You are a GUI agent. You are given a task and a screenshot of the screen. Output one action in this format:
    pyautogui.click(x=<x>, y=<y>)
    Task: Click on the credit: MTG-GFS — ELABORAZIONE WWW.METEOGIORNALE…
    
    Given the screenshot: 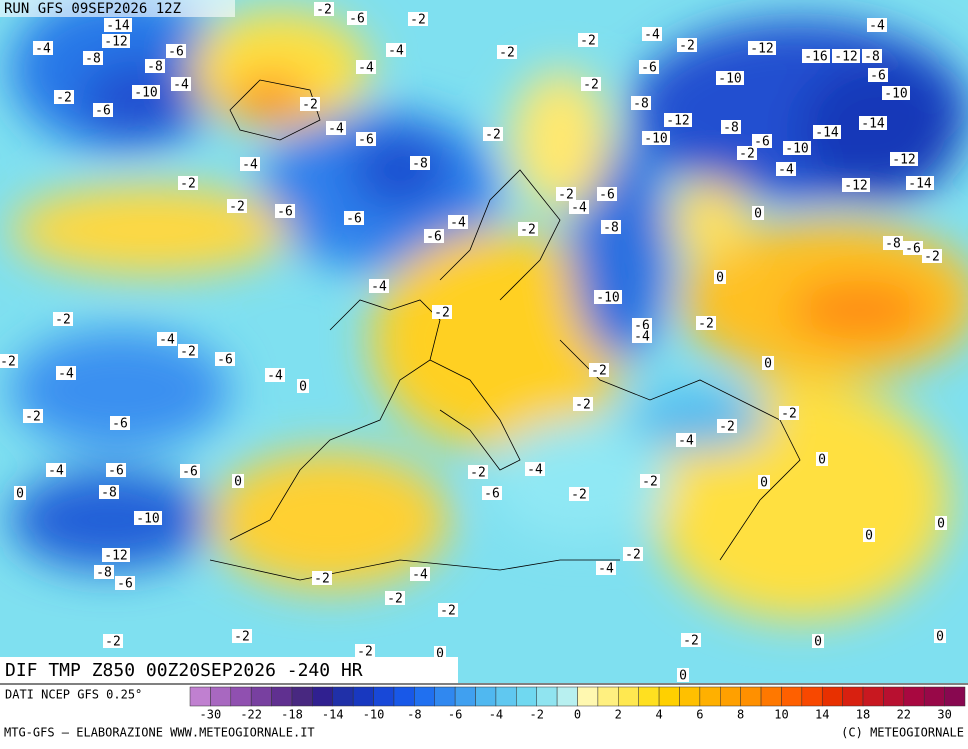 What is the action you would take?
    pyautogui.click(x=159, y=733)
    